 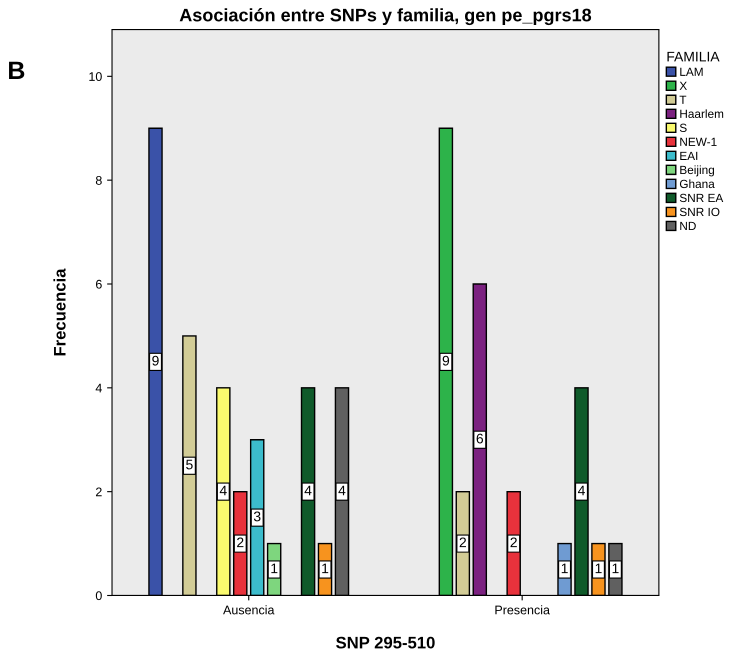 What do you see at coordinates (683, 86) in the screenshot?
I see `legend-label: X` at bounding box center [683, 86].